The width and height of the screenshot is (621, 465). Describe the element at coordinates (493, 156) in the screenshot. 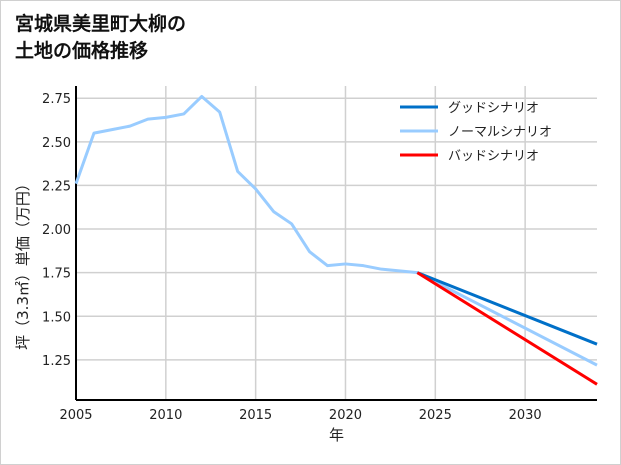

I see `legend-label: バッドシナリオ` at that location.